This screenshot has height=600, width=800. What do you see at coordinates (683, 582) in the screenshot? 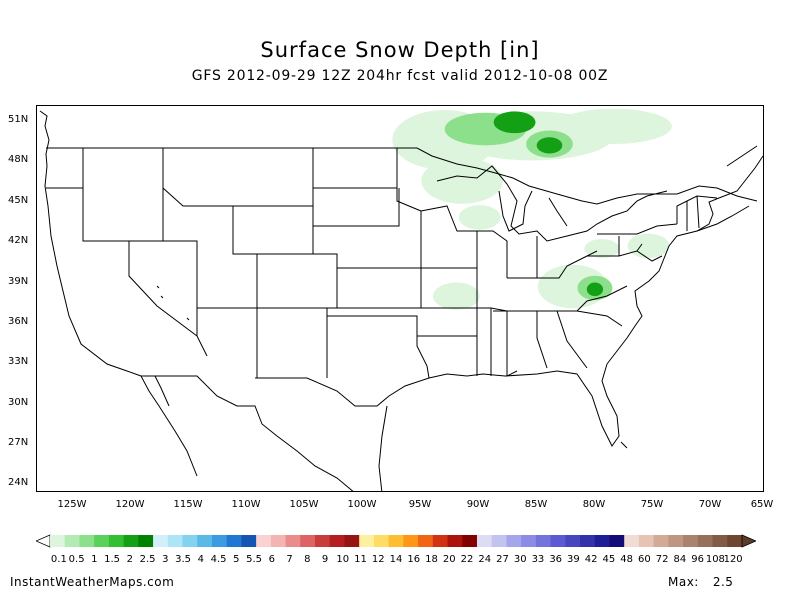
I see `max-label: Max:` at bounding box center [683, 582].